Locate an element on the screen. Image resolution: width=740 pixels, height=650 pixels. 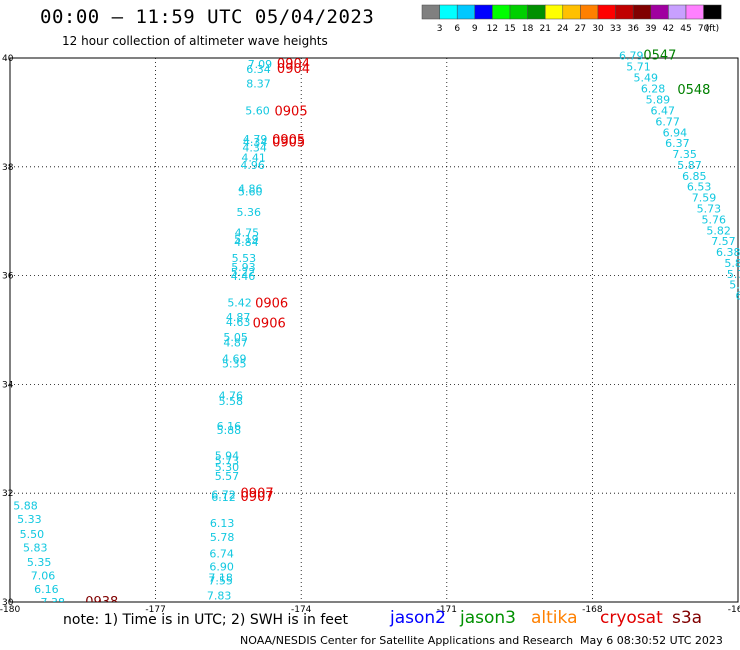
longitude-tick-label: -165 is located at coordinates (734, 610).